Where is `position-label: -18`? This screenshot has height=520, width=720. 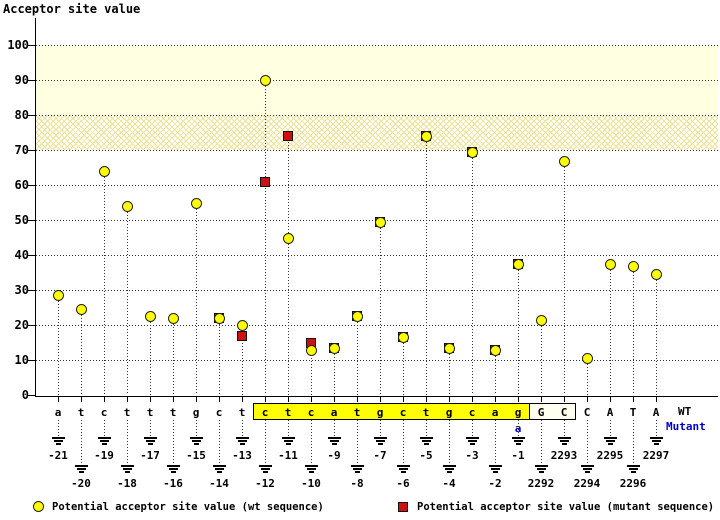
position-label: -18 is located at coordinates (127, 483).